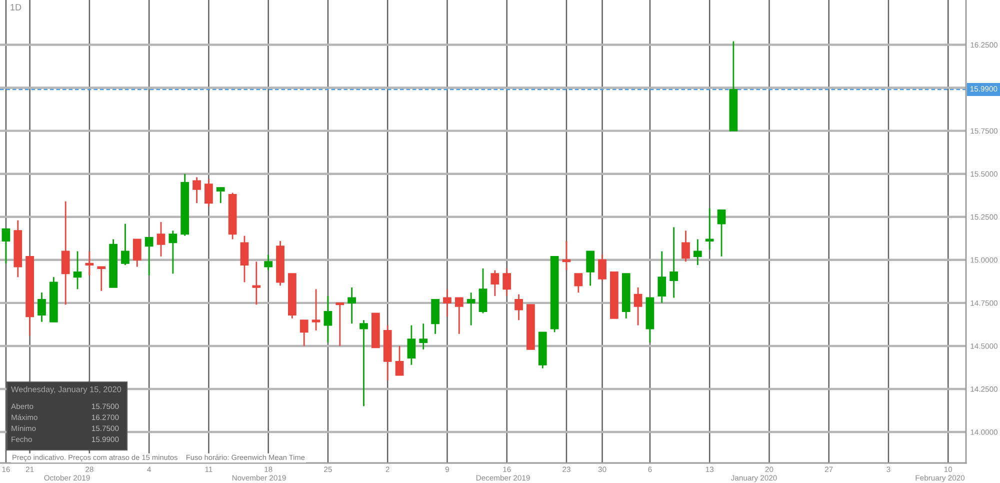 The image size is (1000, 483). I want to click on annotation: 1D, so click(16, 7).